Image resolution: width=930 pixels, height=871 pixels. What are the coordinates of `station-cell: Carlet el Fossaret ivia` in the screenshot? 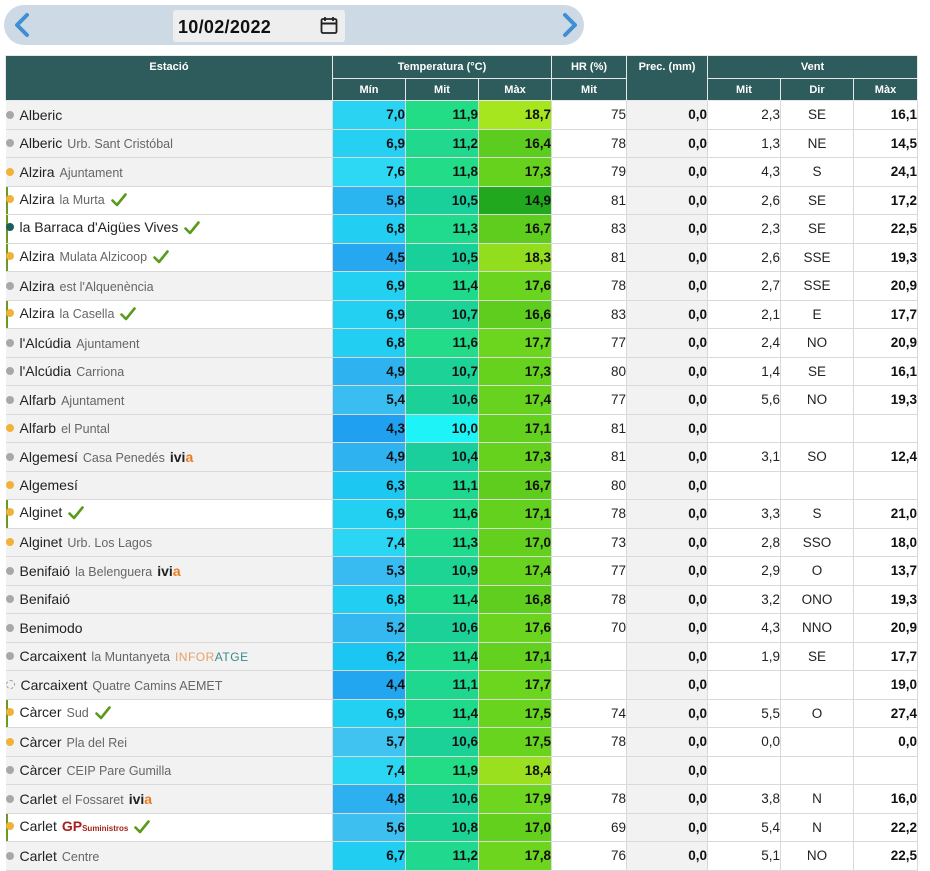 It's located at (169, 799).